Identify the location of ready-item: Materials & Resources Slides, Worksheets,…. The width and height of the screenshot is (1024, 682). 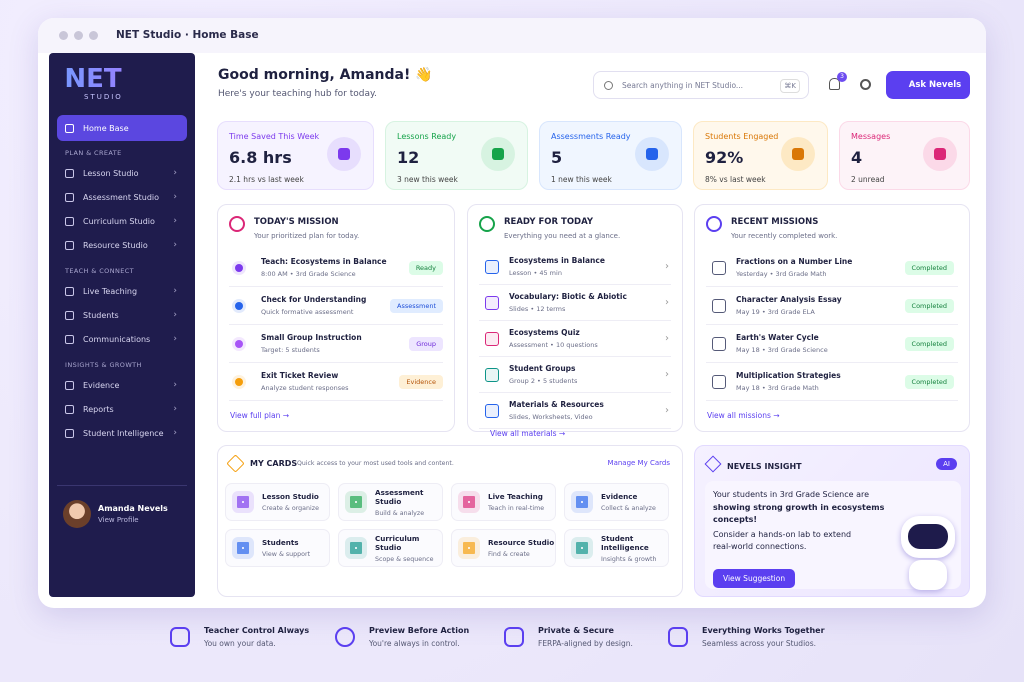
(575, 411).